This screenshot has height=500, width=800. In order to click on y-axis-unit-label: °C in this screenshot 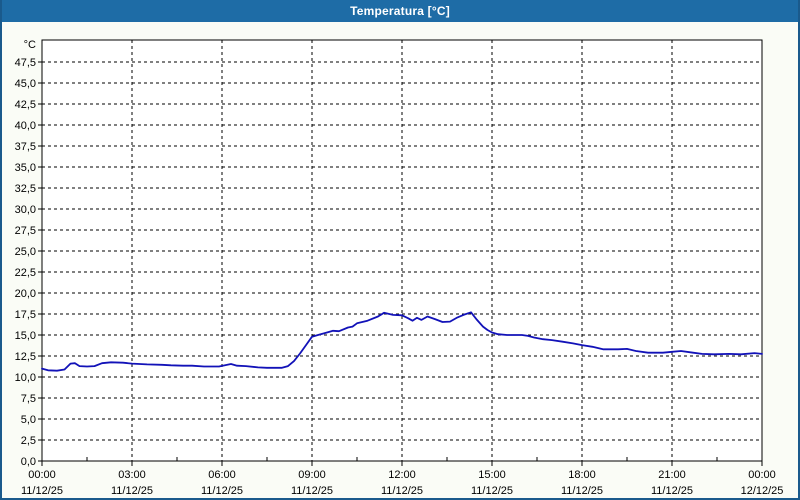, I will do `click(30, 45)`.